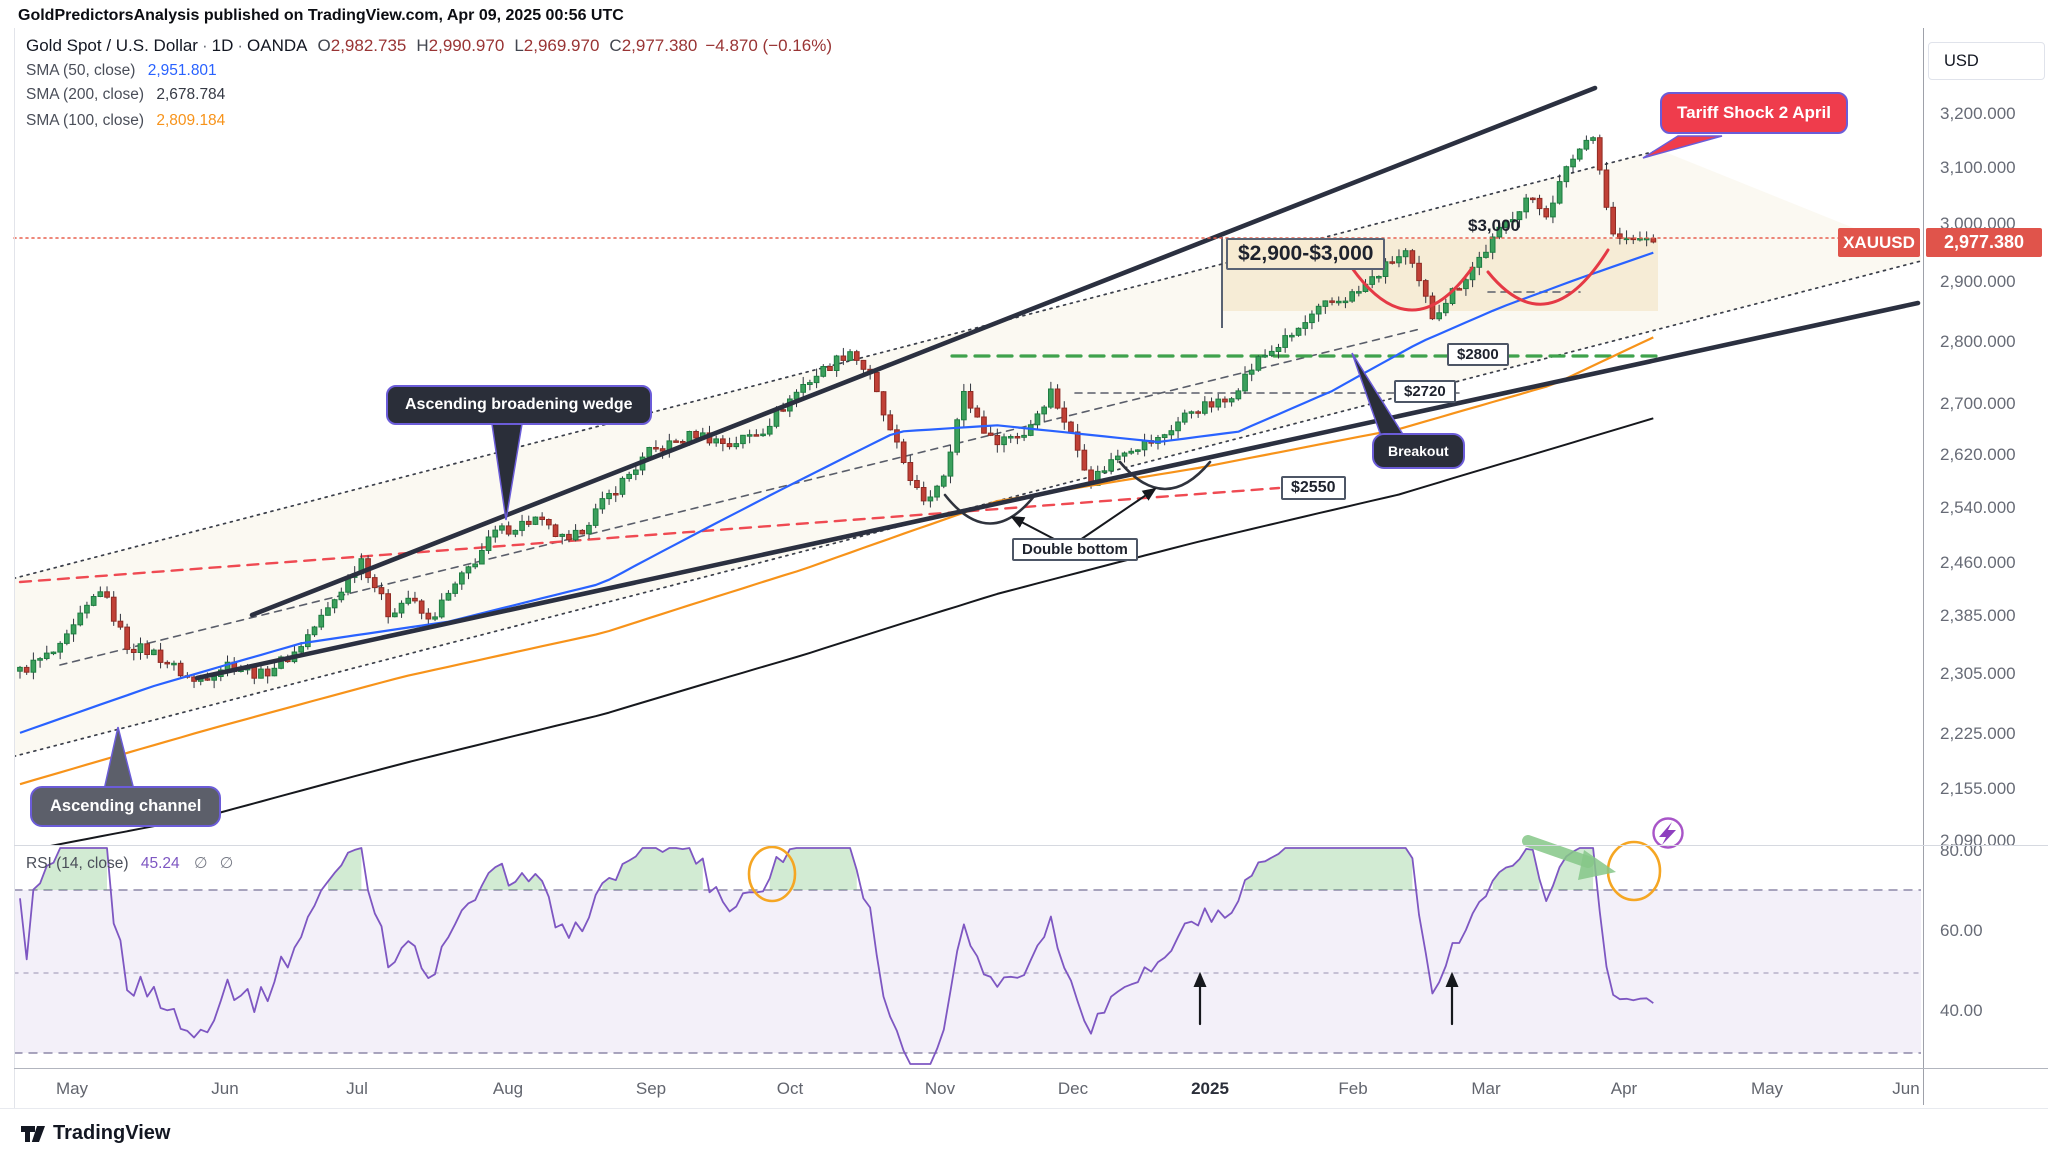 The height and width of the screenshot is (1163, 2048). What do you see at coordinates (1597, 865) in the screenshot?
I see `green-arrow` at bounding box center [1597, 865].